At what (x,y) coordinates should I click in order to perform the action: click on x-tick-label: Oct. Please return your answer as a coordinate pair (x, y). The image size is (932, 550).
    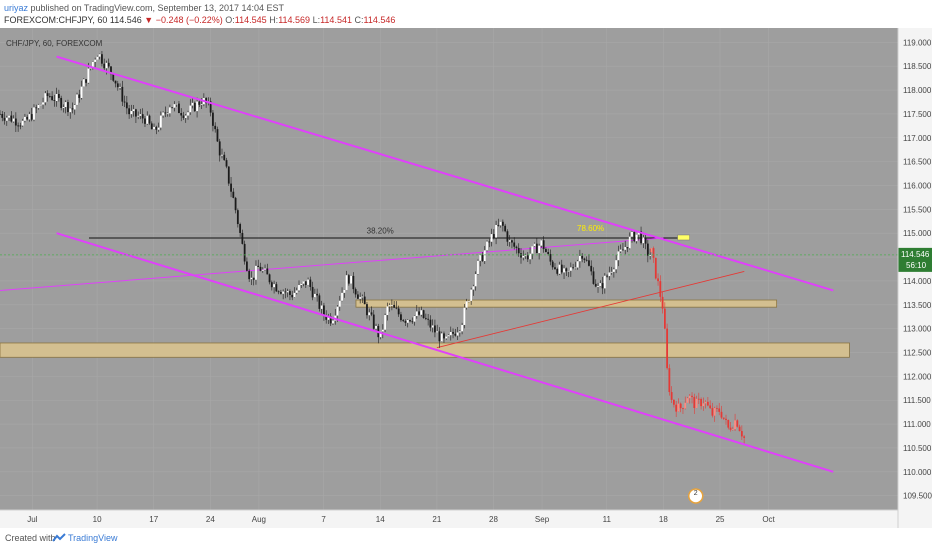
    Looking at the image, I should click on (768, 519).